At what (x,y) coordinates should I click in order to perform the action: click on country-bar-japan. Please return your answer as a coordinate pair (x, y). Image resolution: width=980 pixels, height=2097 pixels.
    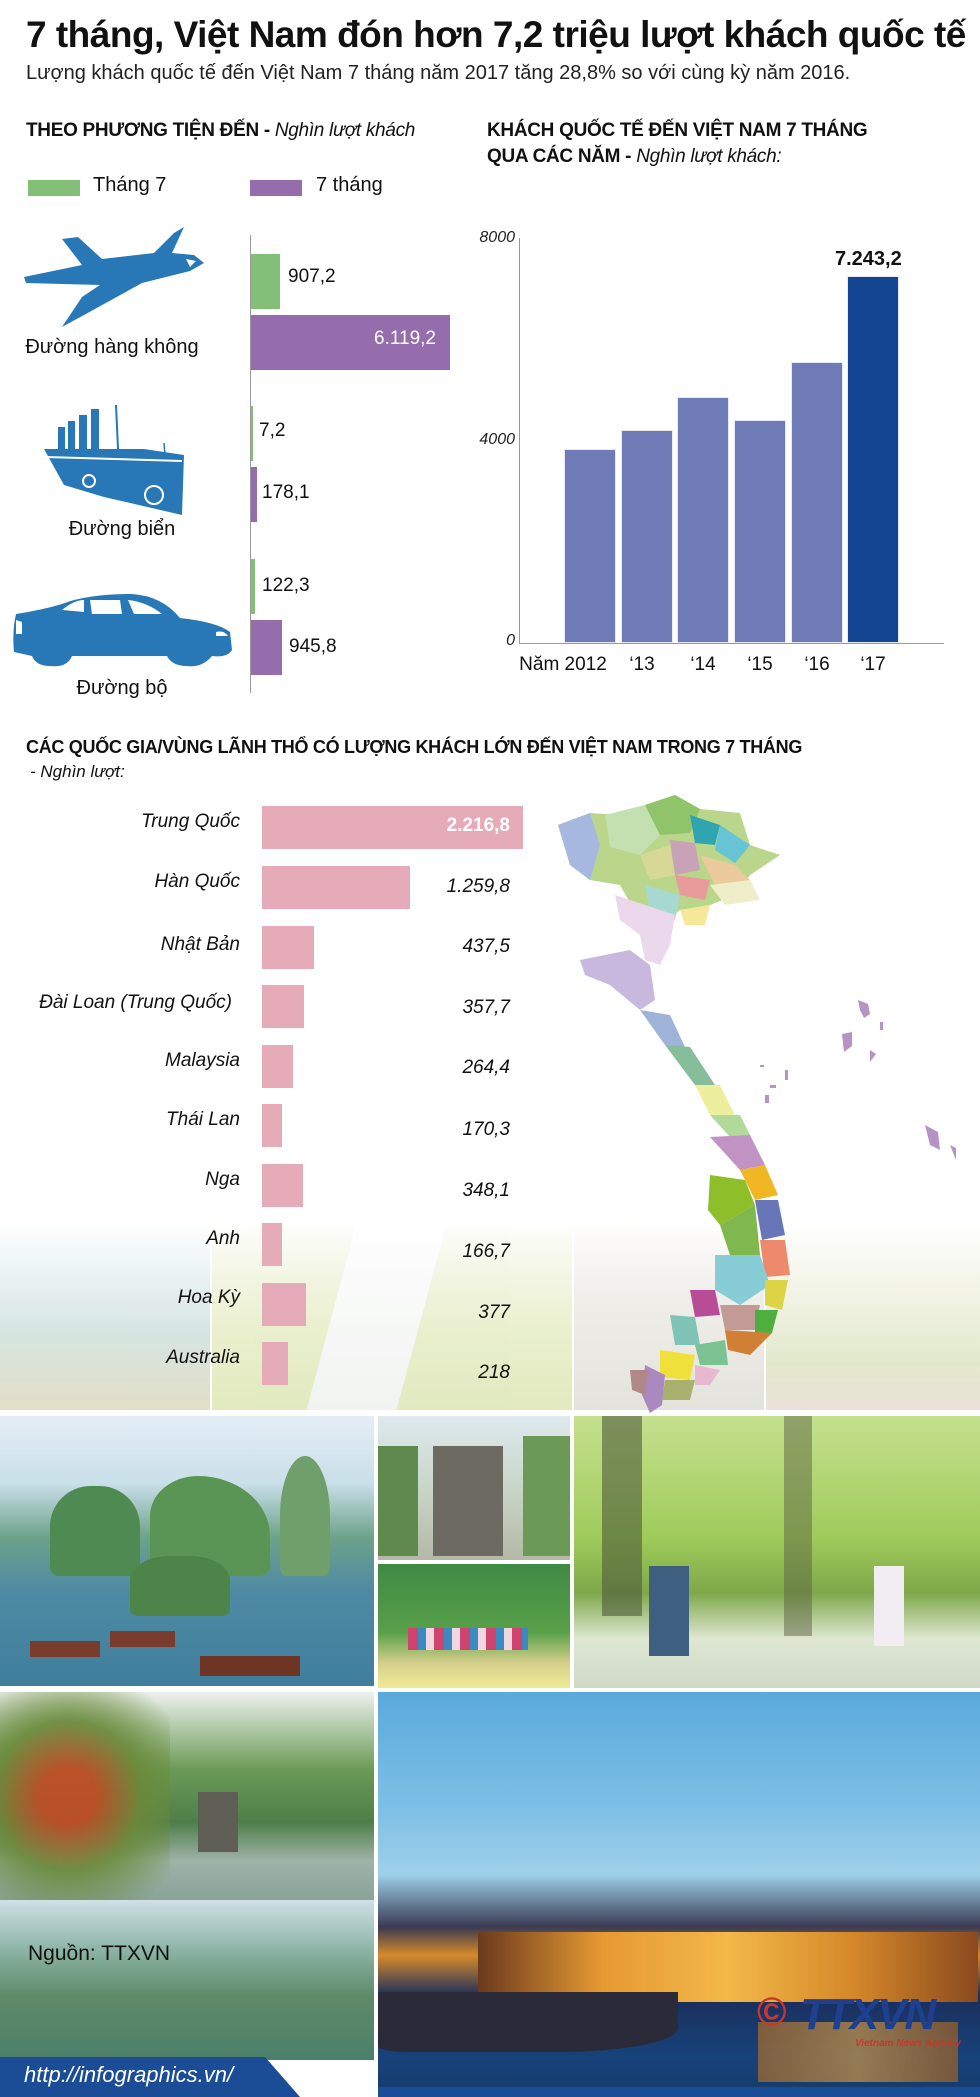
    Looking at the image, I should click on (288, 947).